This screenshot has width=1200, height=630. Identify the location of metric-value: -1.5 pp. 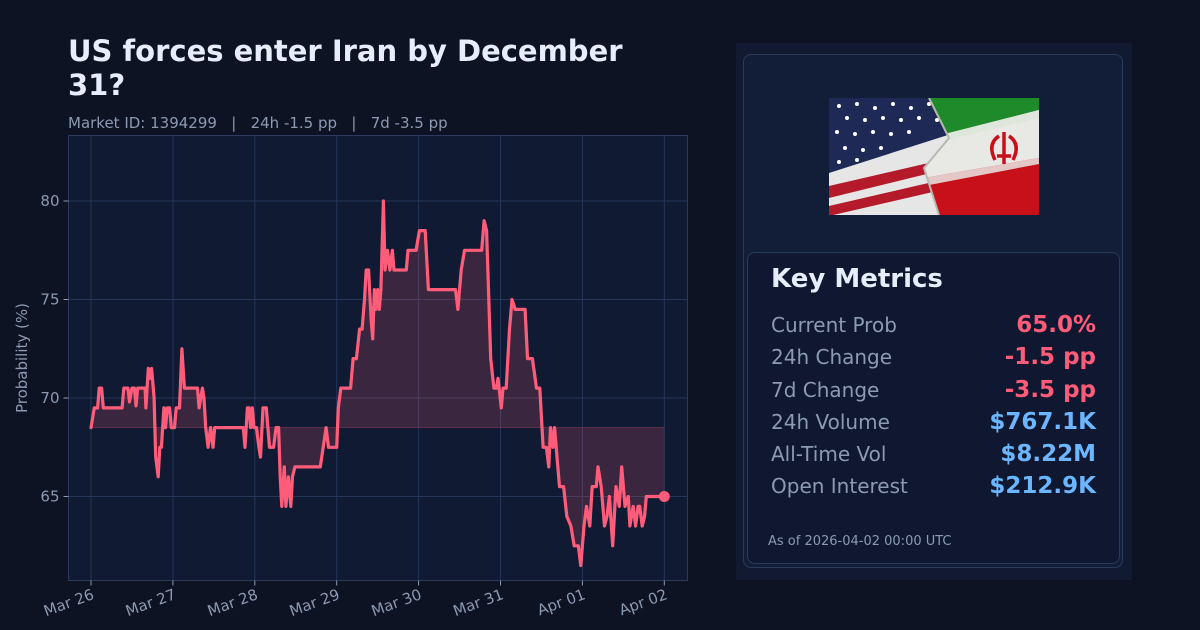
(1050, 357).